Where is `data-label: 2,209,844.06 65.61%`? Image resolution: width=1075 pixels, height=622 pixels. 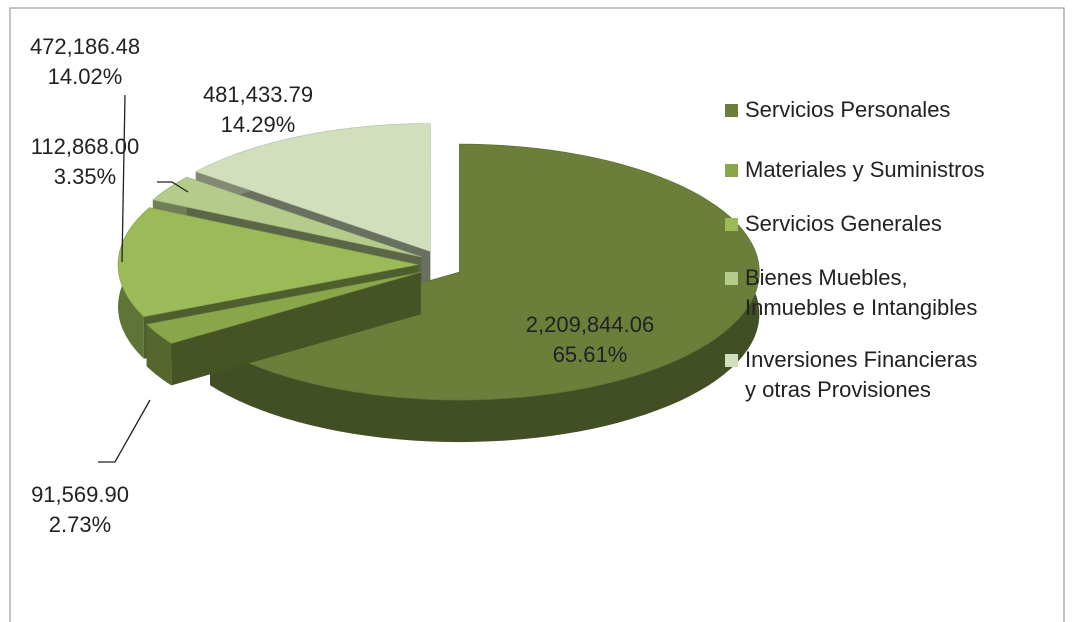 data-label: 2,209,844.06 65.61% is located at coordinates (590, 340).